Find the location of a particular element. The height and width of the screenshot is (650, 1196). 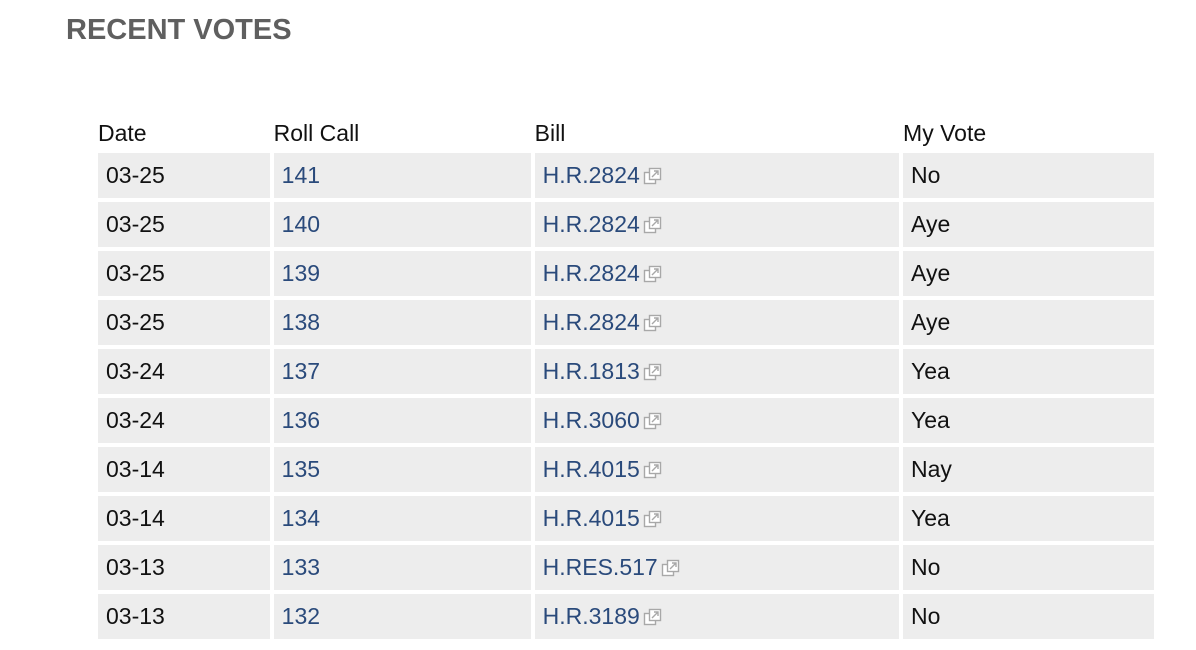

table-row: 03-13 132 H.R.3189 No is located at coordinates (626, 616).